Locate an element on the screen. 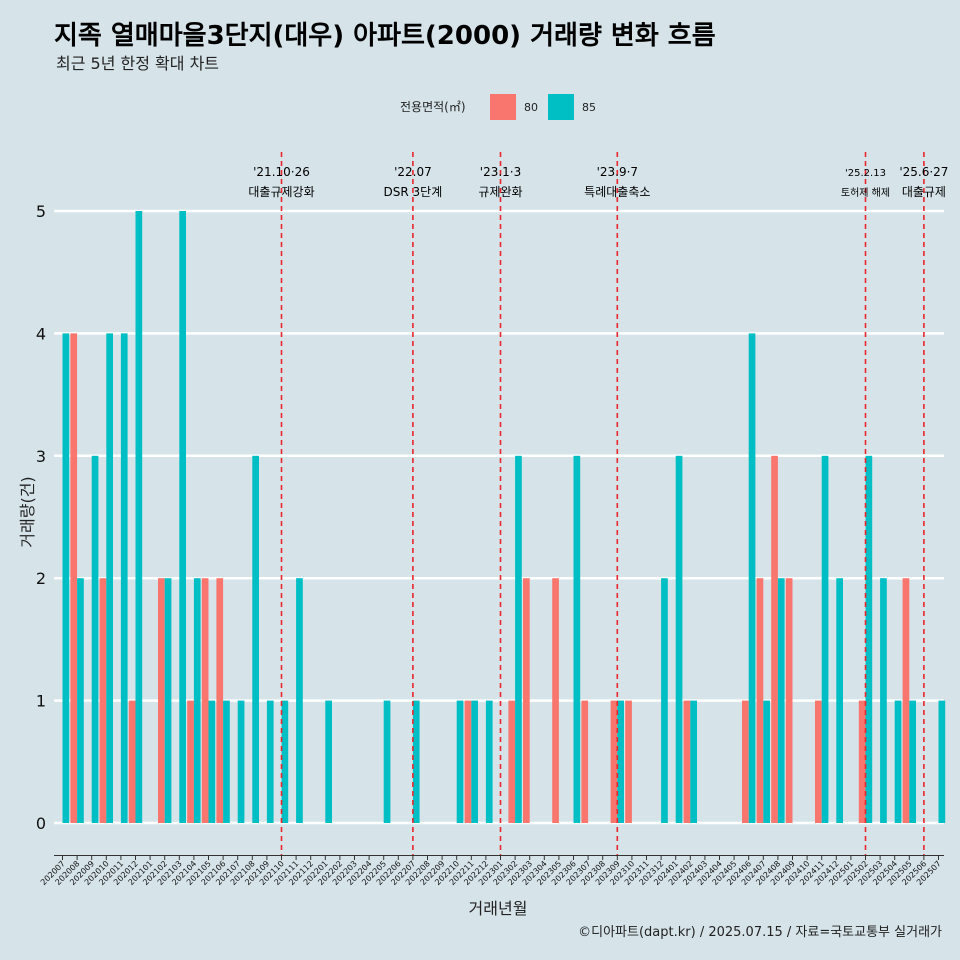 The height and width of the screenshot is (960, 960). event-date-202207: '22.07 is located at coordinates (413, 172).